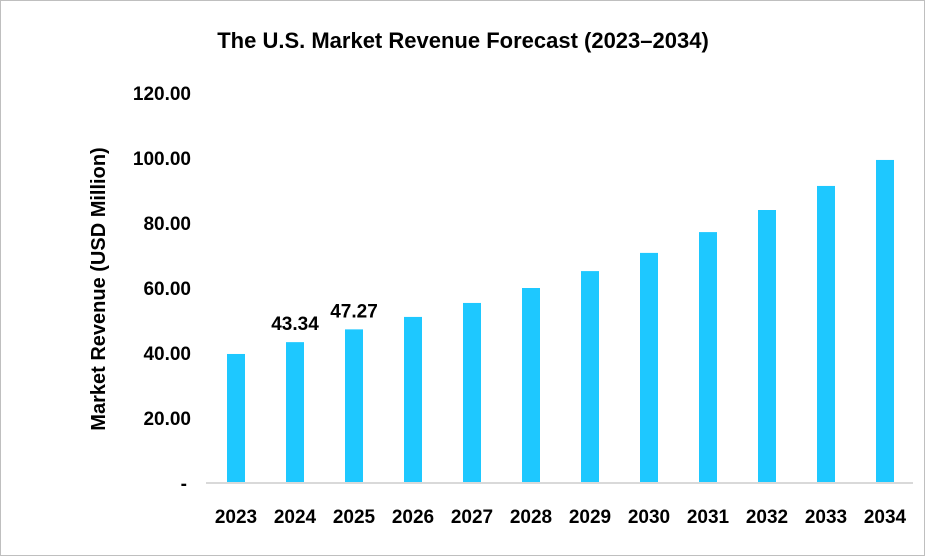  Describe the element at coordinates (472, 517) in the screenshot. I see `x-tick-label: 2027` at that location.